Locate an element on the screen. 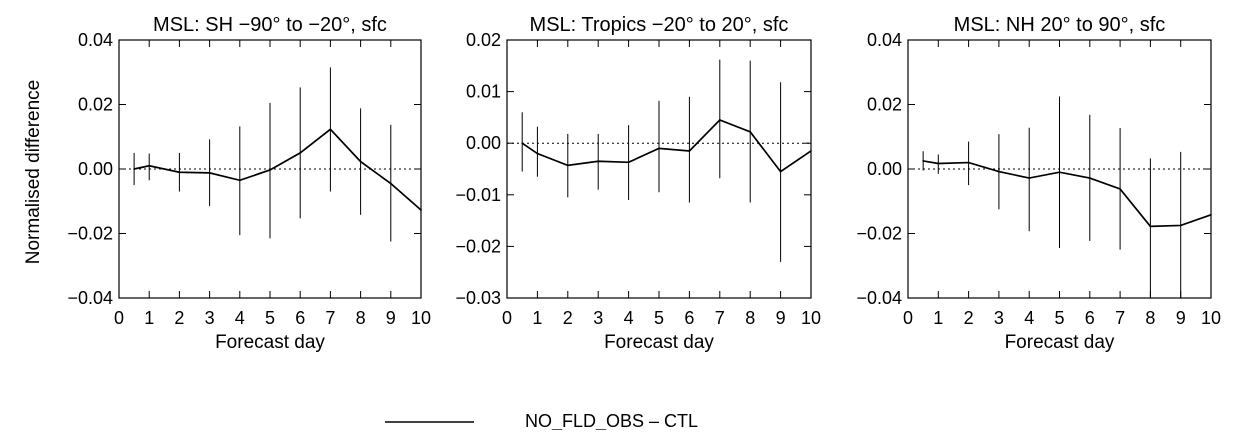  y-axis-title-text: Normalised difference is located at coordinates (33, 172).